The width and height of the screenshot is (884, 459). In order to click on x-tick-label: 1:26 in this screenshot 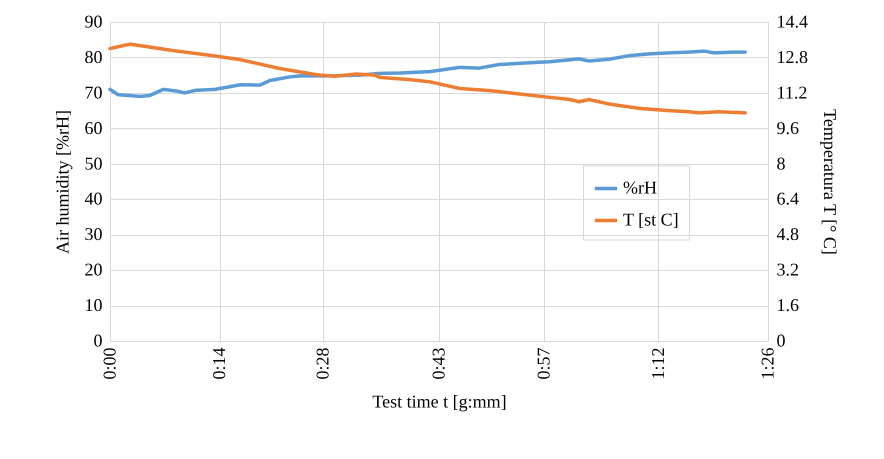, I will do `click(768, 364)`.